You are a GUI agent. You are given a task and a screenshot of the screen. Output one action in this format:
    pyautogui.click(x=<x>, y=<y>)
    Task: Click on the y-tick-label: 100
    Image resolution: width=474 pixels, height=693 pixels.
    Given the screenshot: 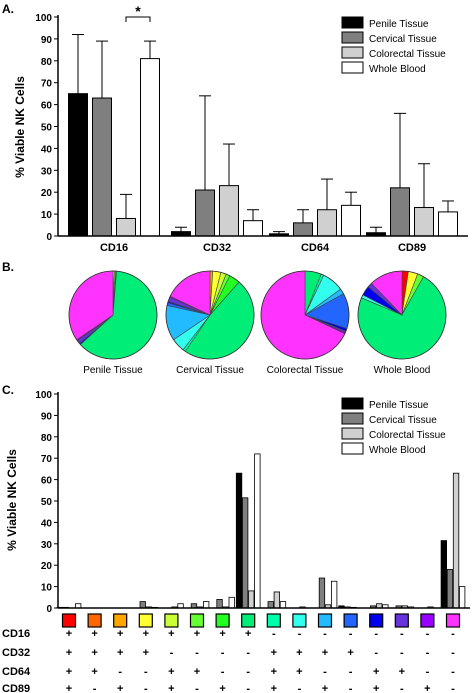 What is the action you would take?
    pyautogui.click(x=43, y=18)
    